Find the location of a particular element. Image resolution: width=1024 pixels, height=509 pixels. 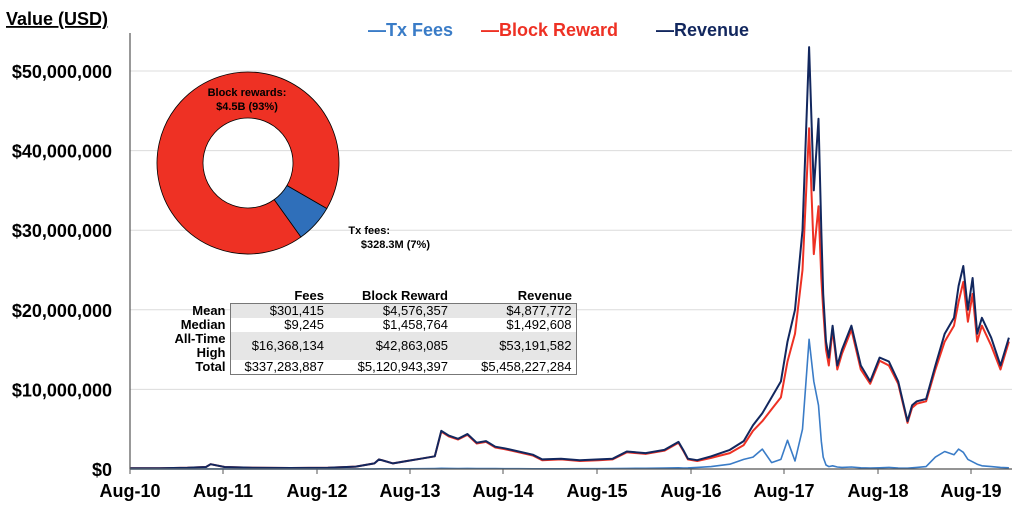

cell-fees: $301,415 is located at coordinates (278, 310).